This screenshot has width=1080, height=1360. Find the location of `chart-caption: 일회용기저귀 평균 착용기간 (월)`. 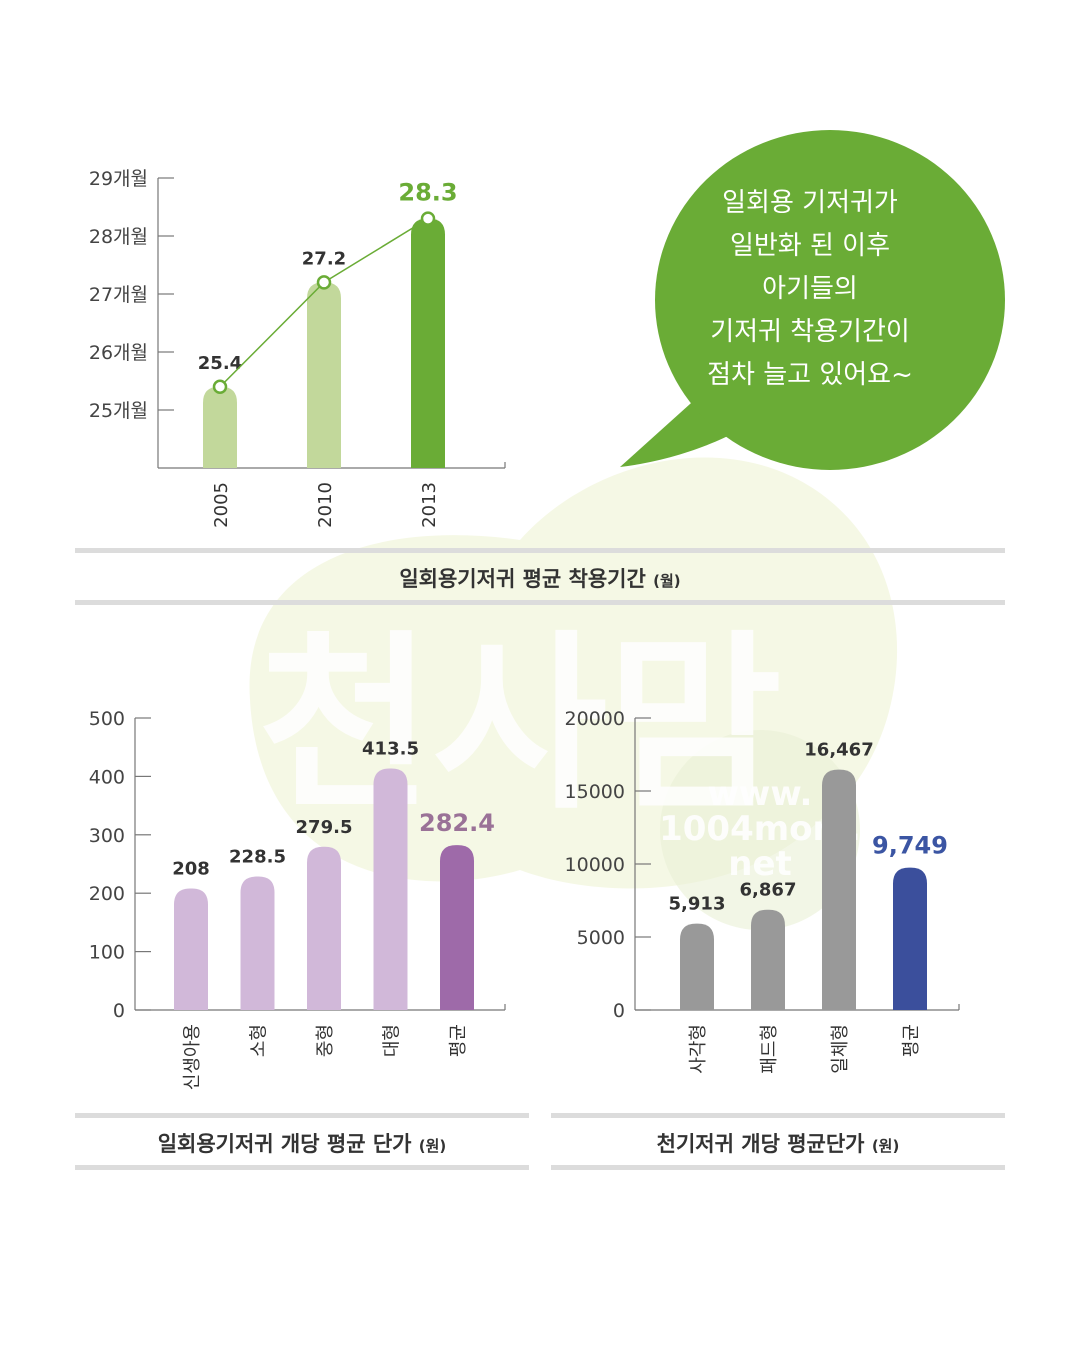

chart-caption: 일회용기저귀 평균 착용기간 (월) is located at coordinates (540, 578).